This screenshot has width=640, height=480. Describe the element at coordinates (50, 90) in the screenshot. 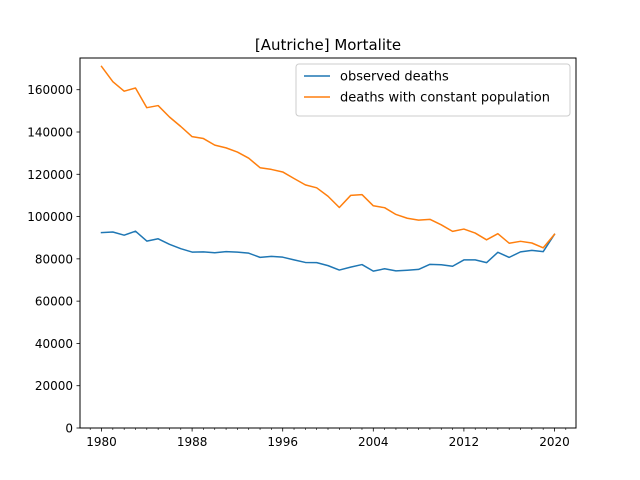

I see `y-tick-label: 160000` at that location.